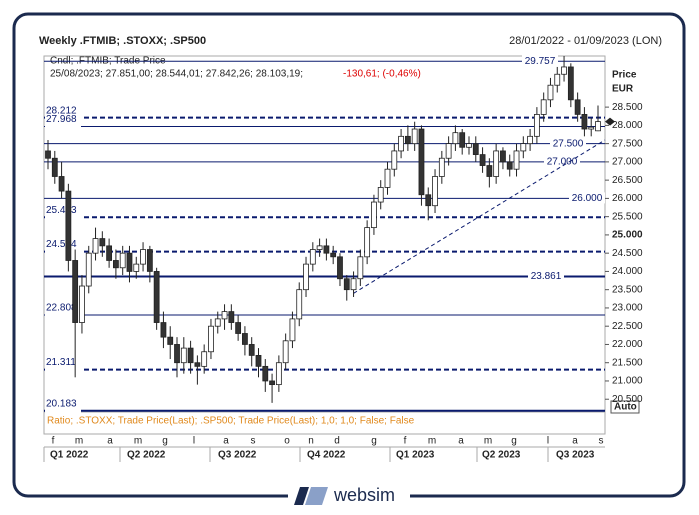  What do you see at coordinates (61, 403) in the screenshot?
I see `level-label: 20.183` at bounding box center [61, 403].